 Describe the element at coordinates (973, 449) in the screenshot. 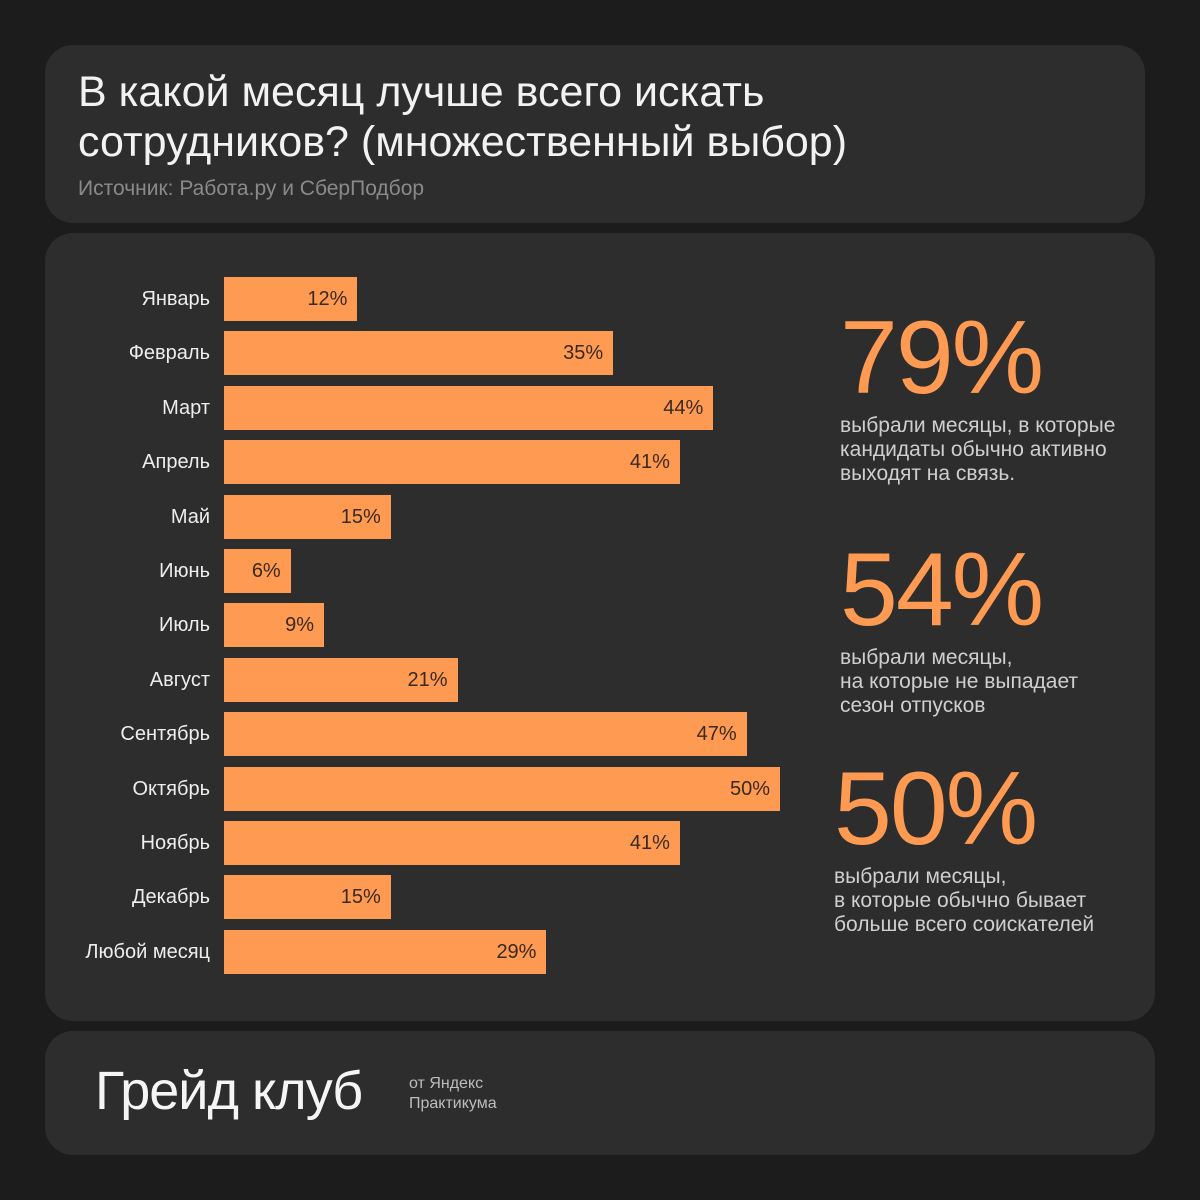

I see `stat-description-line: кандидаты обычно активно` at that location.